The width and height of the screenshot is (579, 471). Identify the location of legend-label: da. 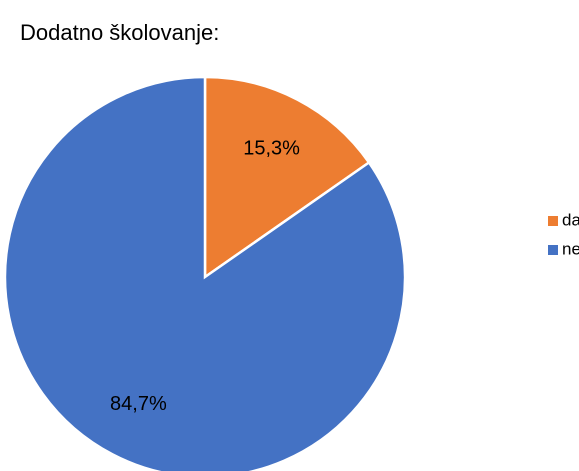
(570, 219).